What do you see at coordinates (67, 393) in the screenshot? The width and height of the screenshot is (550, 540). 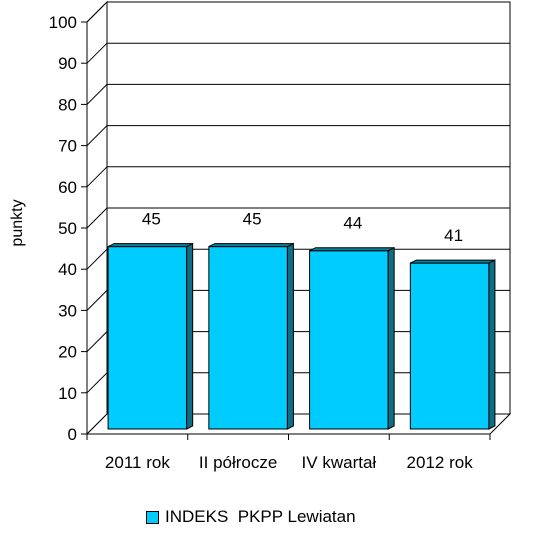 I see `y-tick-label: 10` at bounding box center [67, 393].